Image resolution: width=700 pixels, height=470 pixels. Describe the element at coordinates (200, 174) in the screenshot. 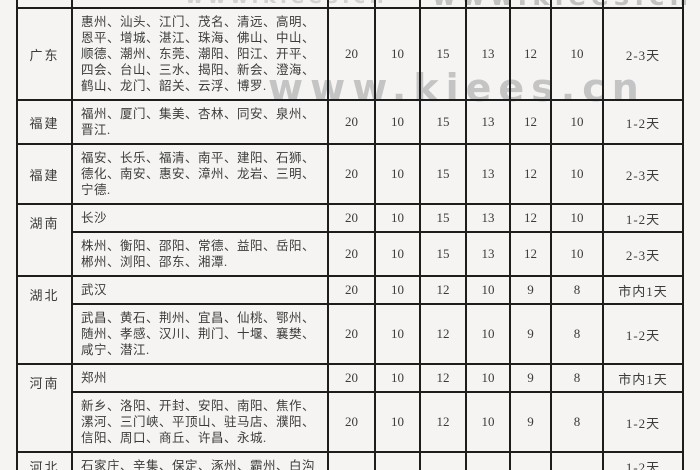

I see `cities-cell: 福安、长乐、福清、南平、建阳、石狮、德化、南安、惠安、漳州、龙岩、三明、宁德.` at that location.